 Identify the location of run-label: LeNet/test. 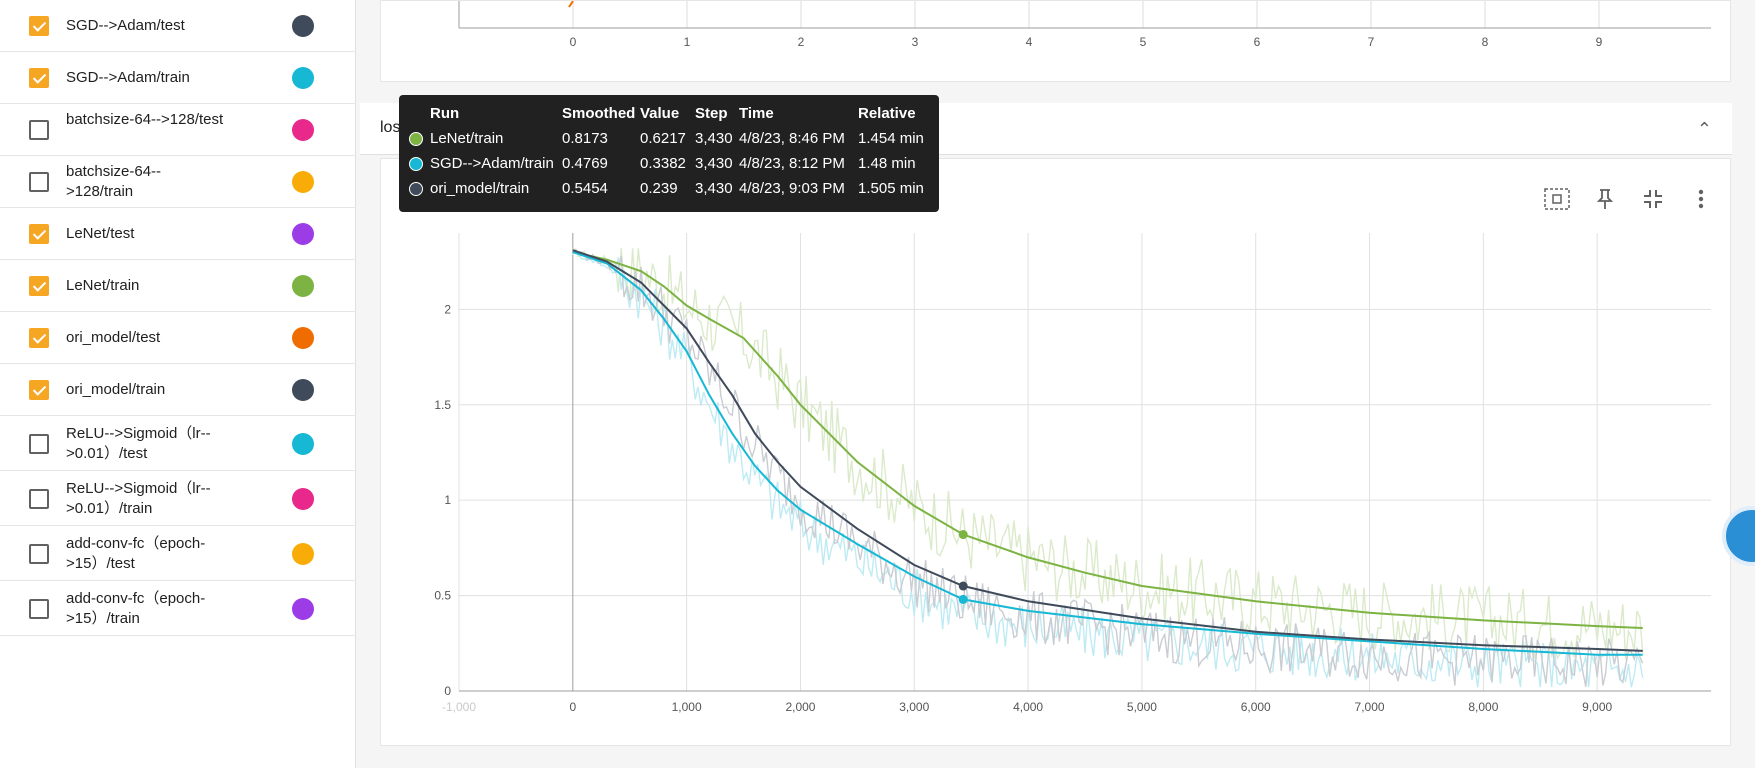
(100, 233).